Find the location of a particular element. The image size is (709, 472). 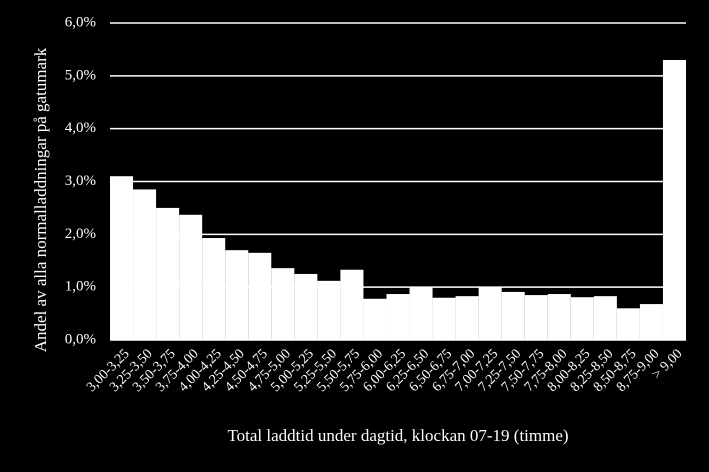

y-tick-label: 0,0% is located at coordinates (80, 339).